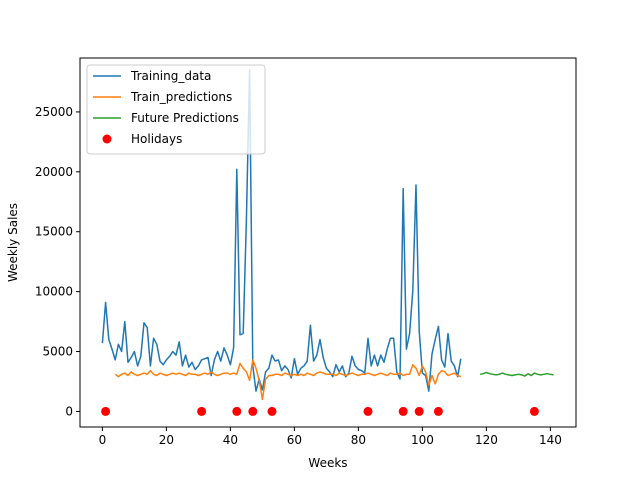 The width and height of the screenshot is (640, 480). I want to click on legend-label-holidays: Holidays, so click(156, 139).